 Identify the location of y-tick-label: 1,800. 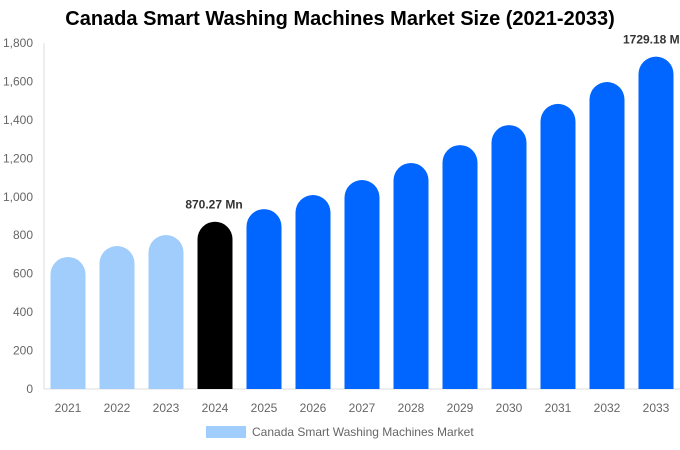
(18, 43).